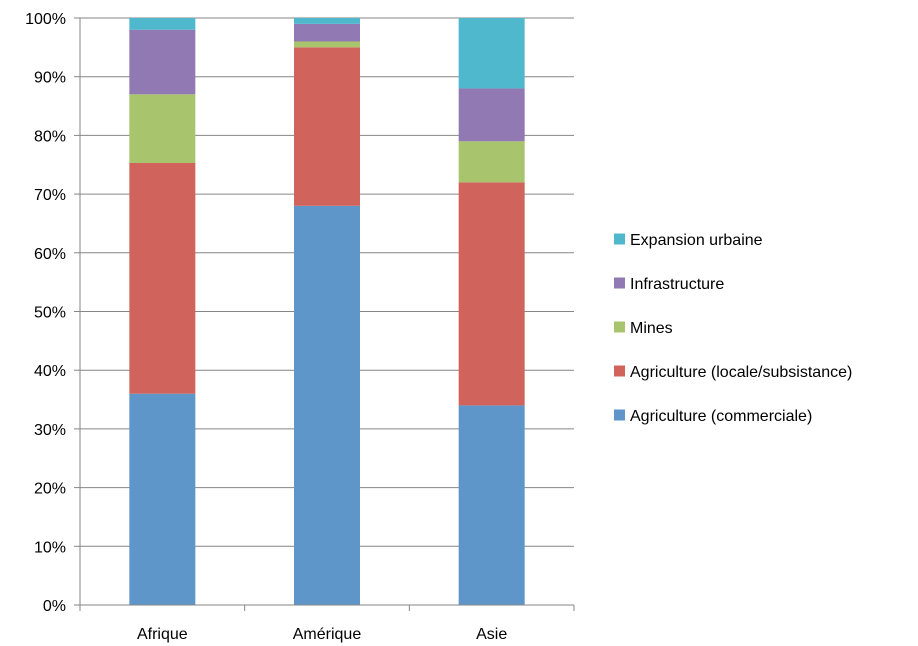 This screenshot has height=646, width=918. I want to click on bar-segment-amérique-3, so click(327, 32).